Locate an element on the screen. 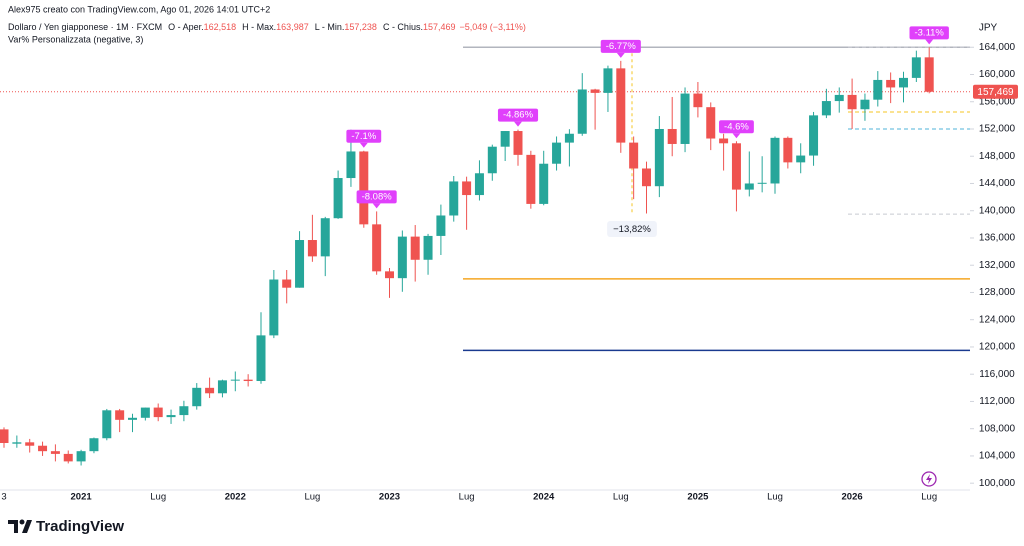 The height and width of the screenshot is (546, 1024). logo: TradingView is located at coordinates (66, 526).